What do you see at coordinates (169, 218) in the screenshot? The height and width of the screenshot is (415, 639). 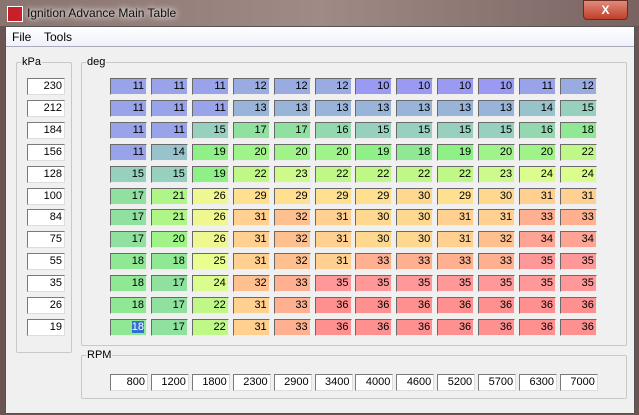 I see `table-cell: 21` at bounding box center [169, 218].